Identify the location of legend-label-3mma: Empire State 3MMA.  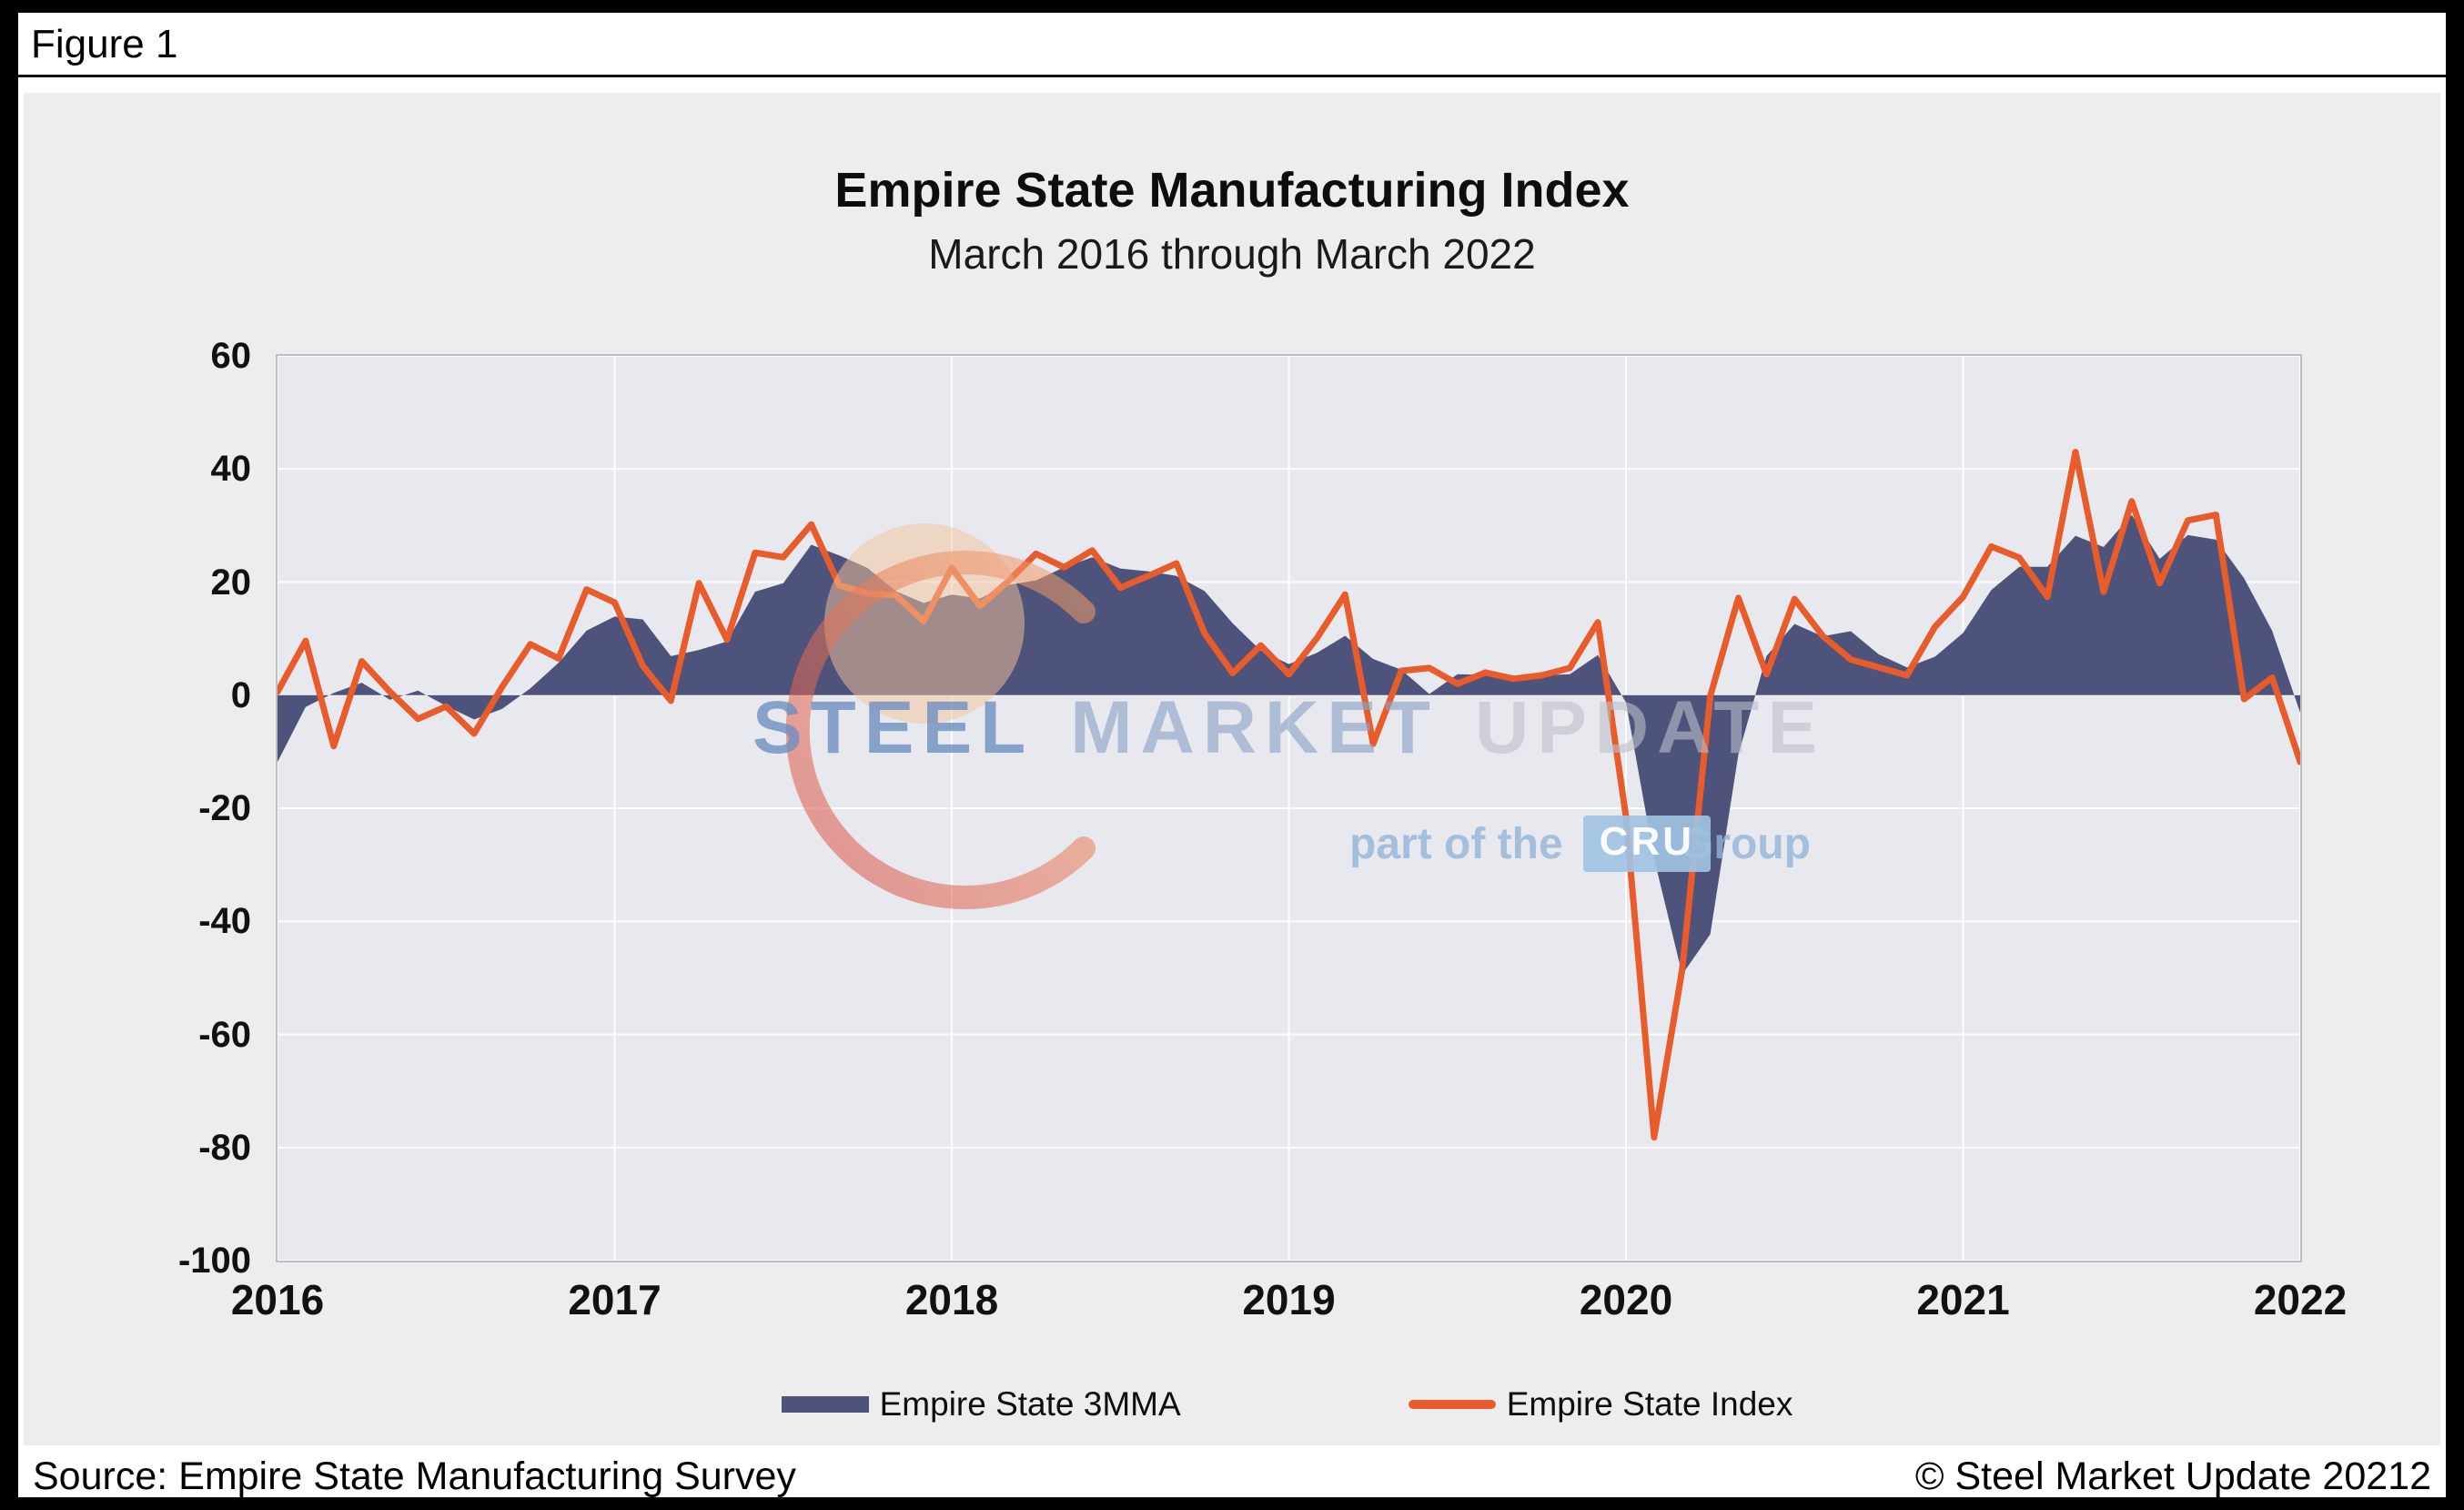
(1030, 1404).